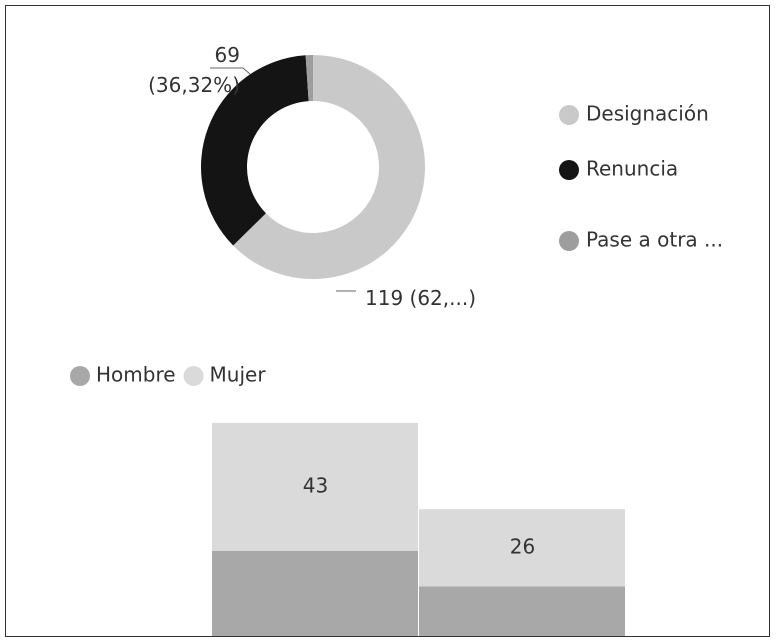  Describe the element at coordinates (421, 298) in the screenshot. I see `data-label: 119 (62,...)` at that location.